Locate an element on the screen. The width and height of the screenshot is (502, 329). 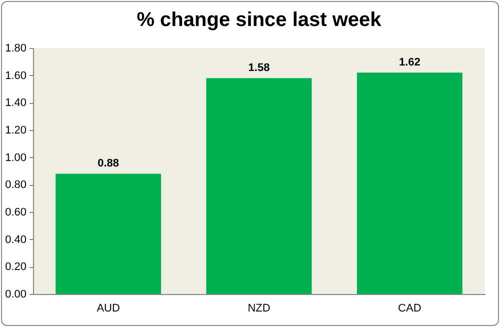
y-tick-label: 1.40 is located at coordinates (15, 103).